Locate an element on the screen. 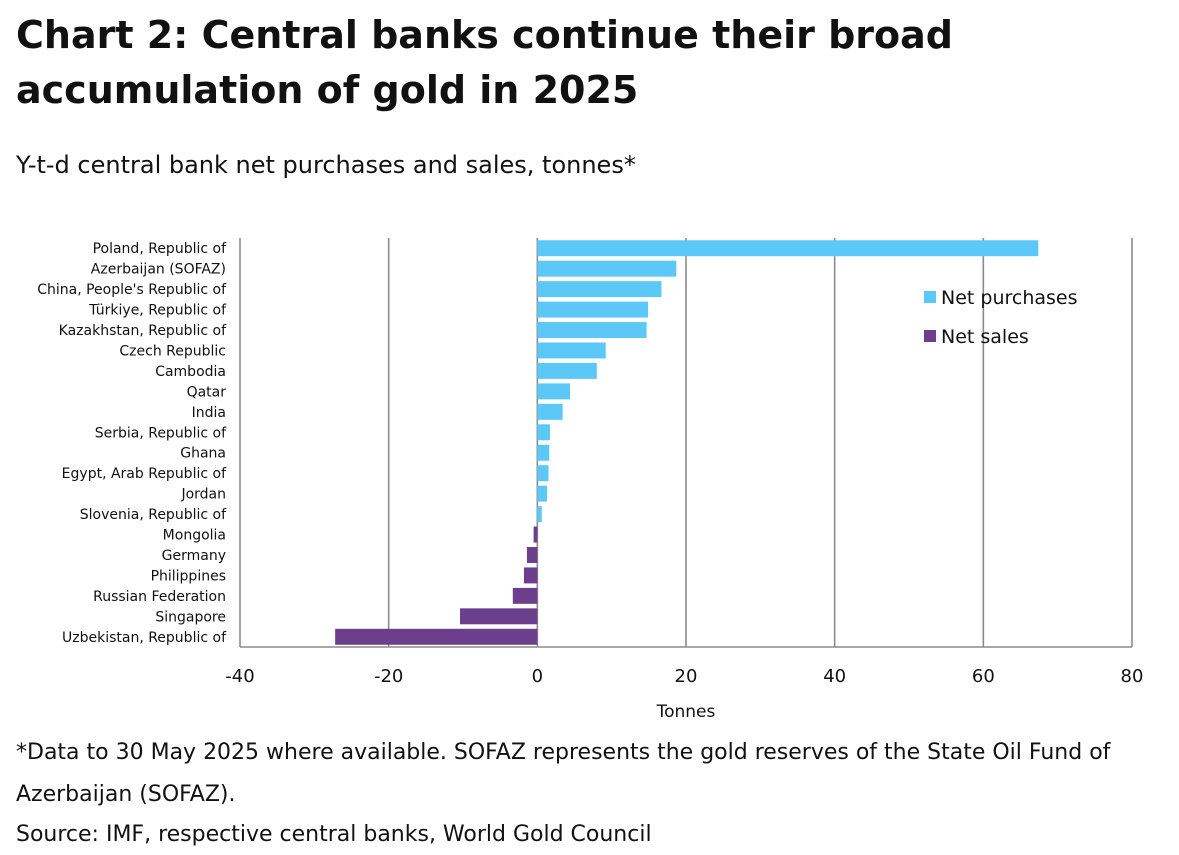 This screenshot has width=1179, height=855. category-label: Azerbaijan (SOFAZ) is located at coordinates (158, 270).